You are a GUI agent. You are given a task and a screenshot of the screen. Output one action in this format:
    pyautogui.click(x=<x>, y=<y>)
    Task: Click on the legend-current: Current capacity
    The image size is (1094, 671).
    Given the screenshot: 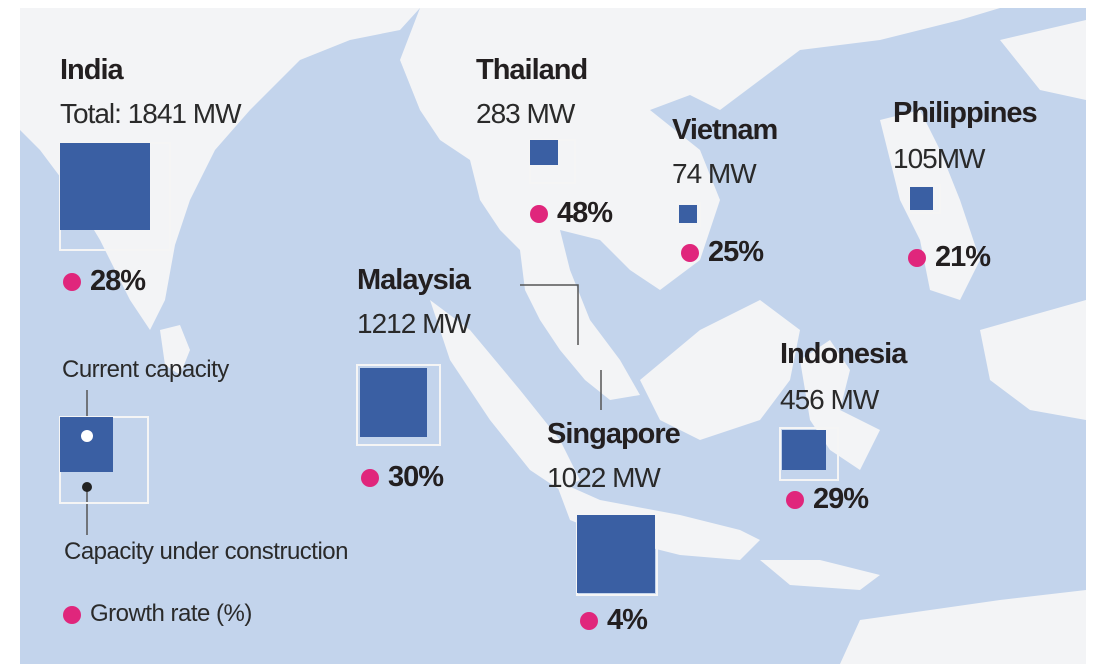 What is the action you would take?
    pyautogui.click(x=145, y=369)
    